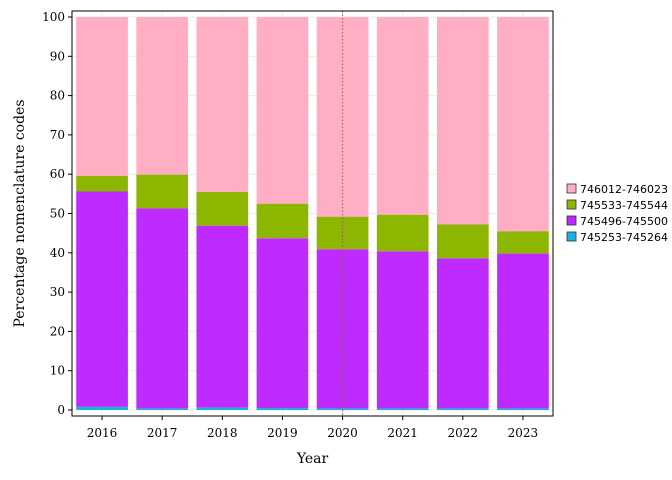  What do you see at coordinates (624, 189) in the screenshot?
I see `legend-label-746012-746023: 746012-746023` at bounding box center [624, 189].